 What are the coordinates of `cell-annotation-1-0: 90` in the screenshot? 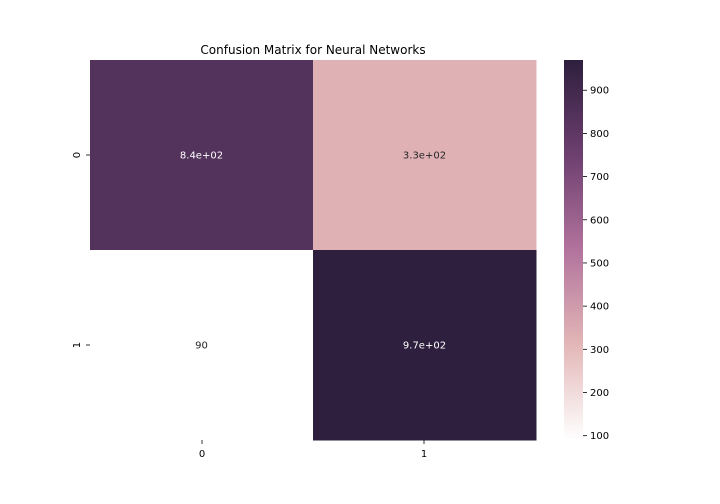 It's located at (201, 346).